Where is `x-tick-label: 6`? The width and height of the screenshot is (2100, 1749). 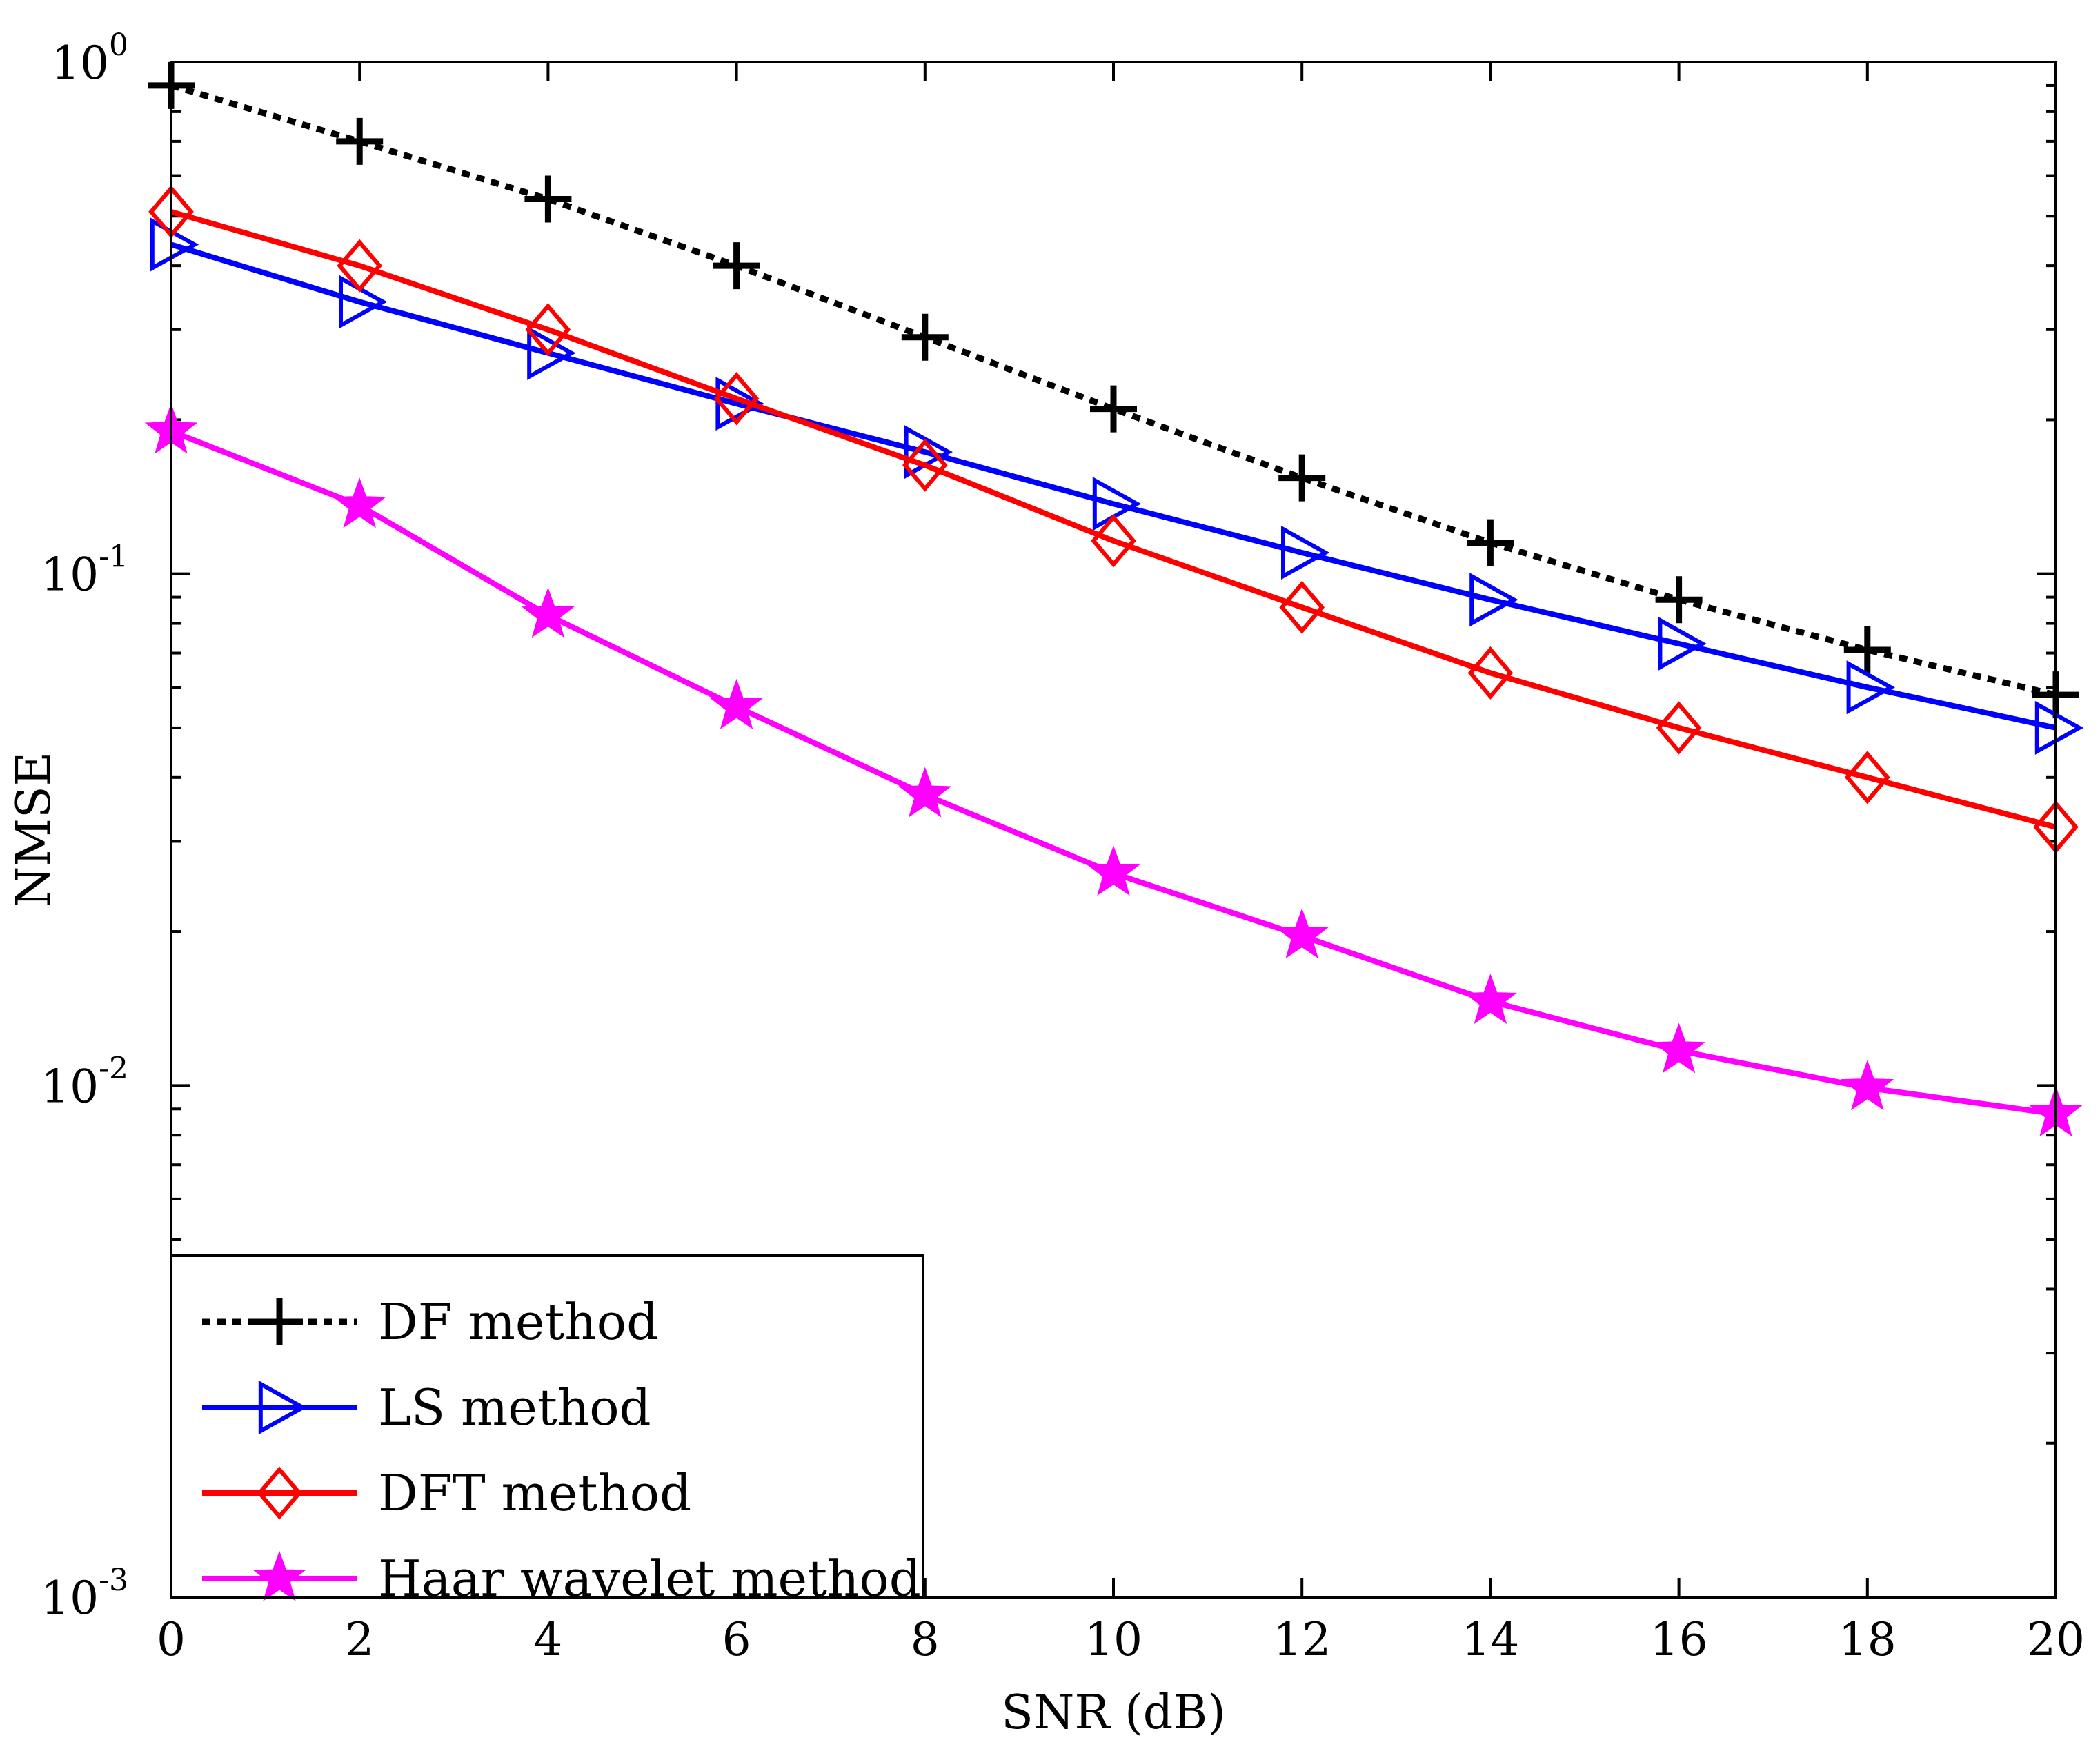
x-tick-label: 6 is located at coordinates (736, 1639).